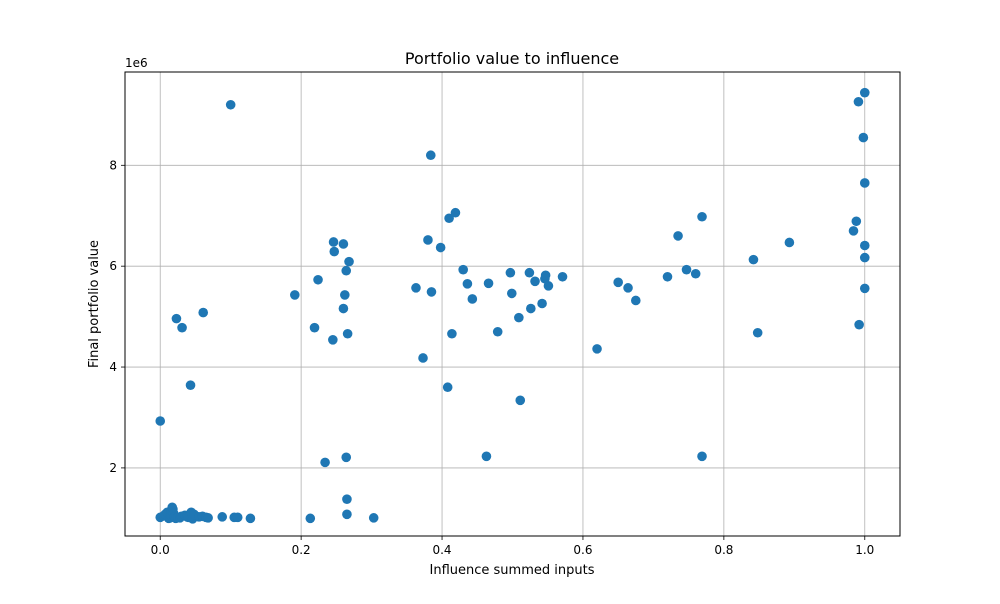 The image size is (1000, 604). I want to click on x-tick-label: 0.6, so click(582, 550).